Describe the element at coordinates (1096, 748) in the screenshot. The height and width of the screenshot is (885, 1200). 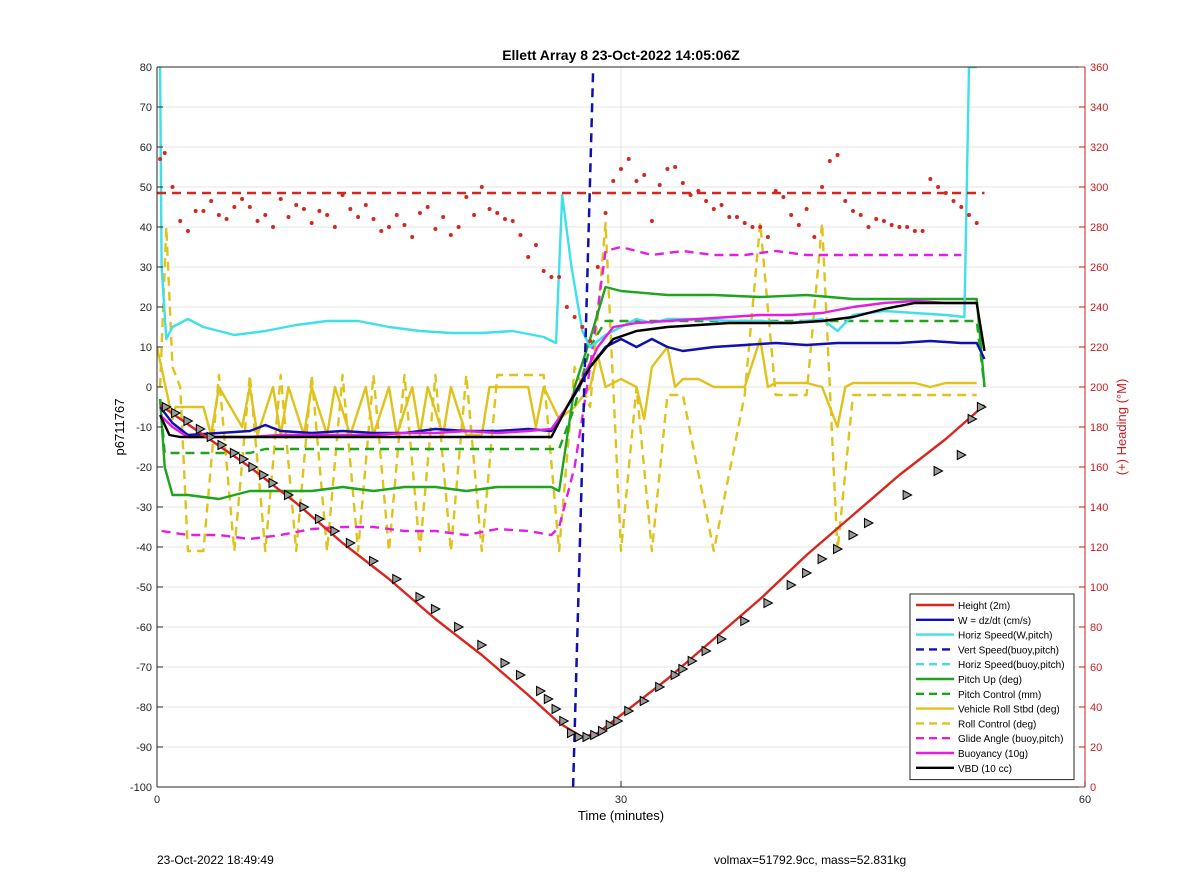
I see `y2-tick-label: 20` at that location.